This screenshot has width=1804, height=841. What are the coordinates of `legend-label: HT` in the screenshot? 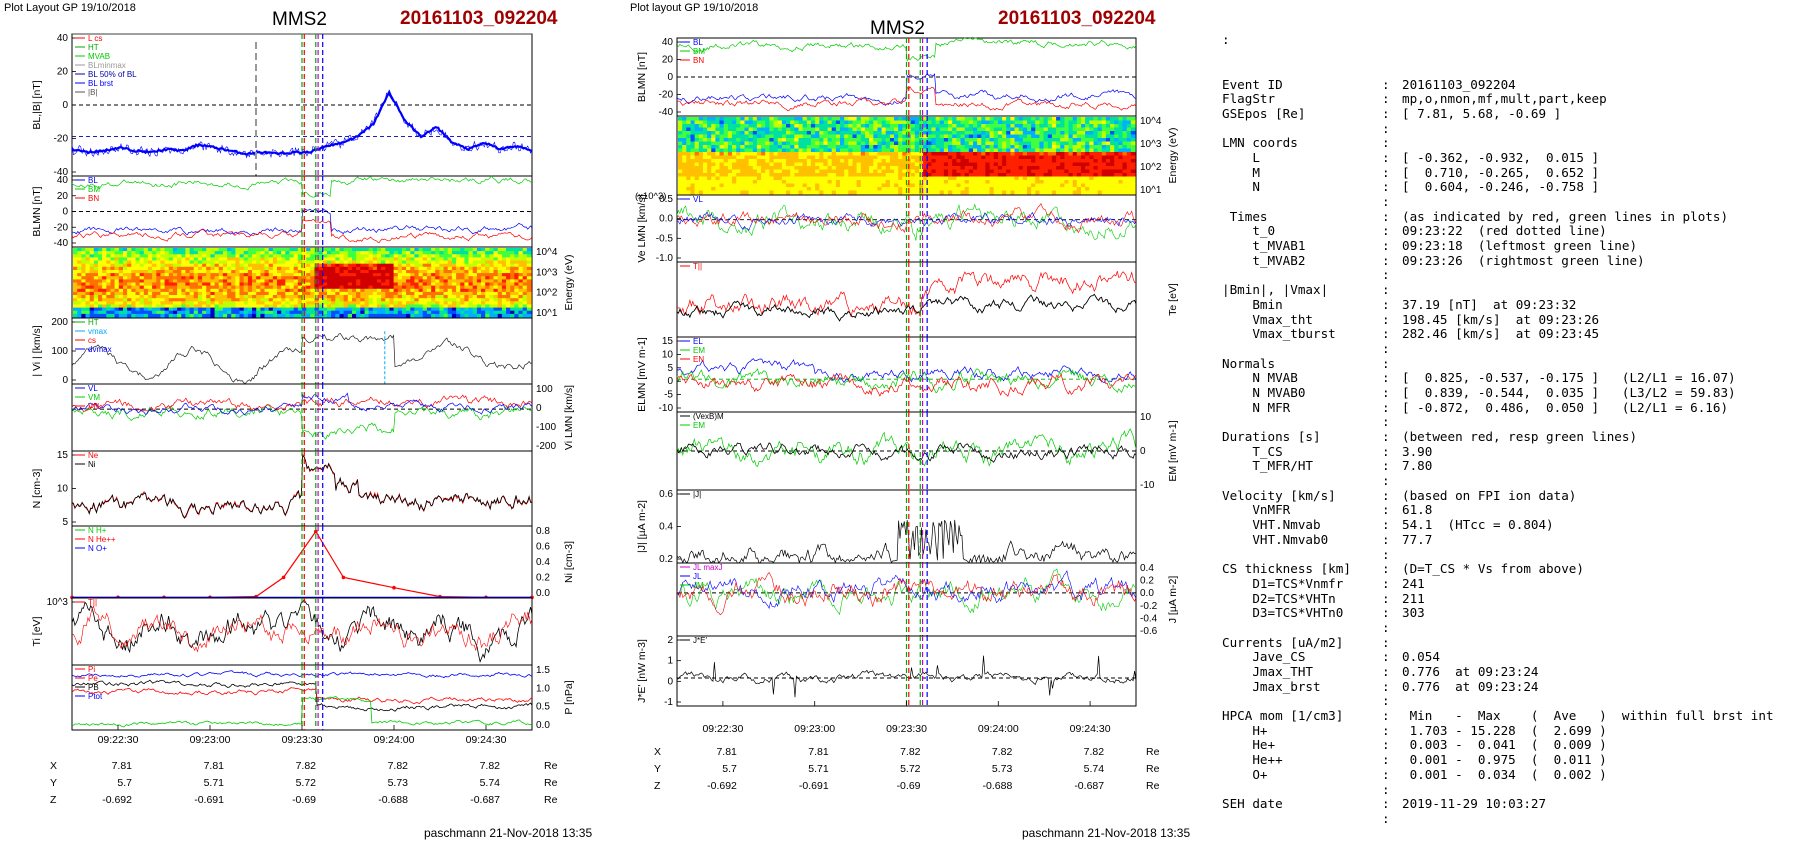 It's located at (93, 47).